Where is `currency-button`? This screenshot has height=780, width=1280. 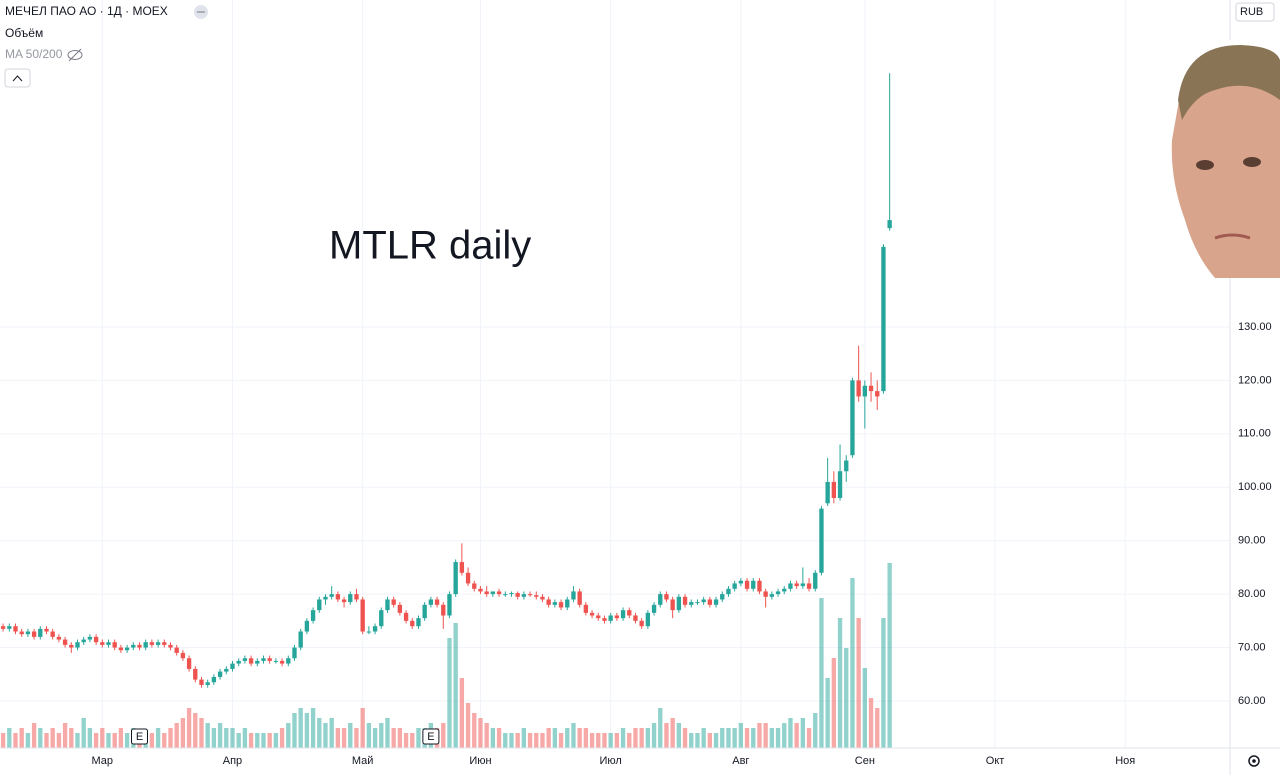
currency-button is located at coordinates (1255, 12).